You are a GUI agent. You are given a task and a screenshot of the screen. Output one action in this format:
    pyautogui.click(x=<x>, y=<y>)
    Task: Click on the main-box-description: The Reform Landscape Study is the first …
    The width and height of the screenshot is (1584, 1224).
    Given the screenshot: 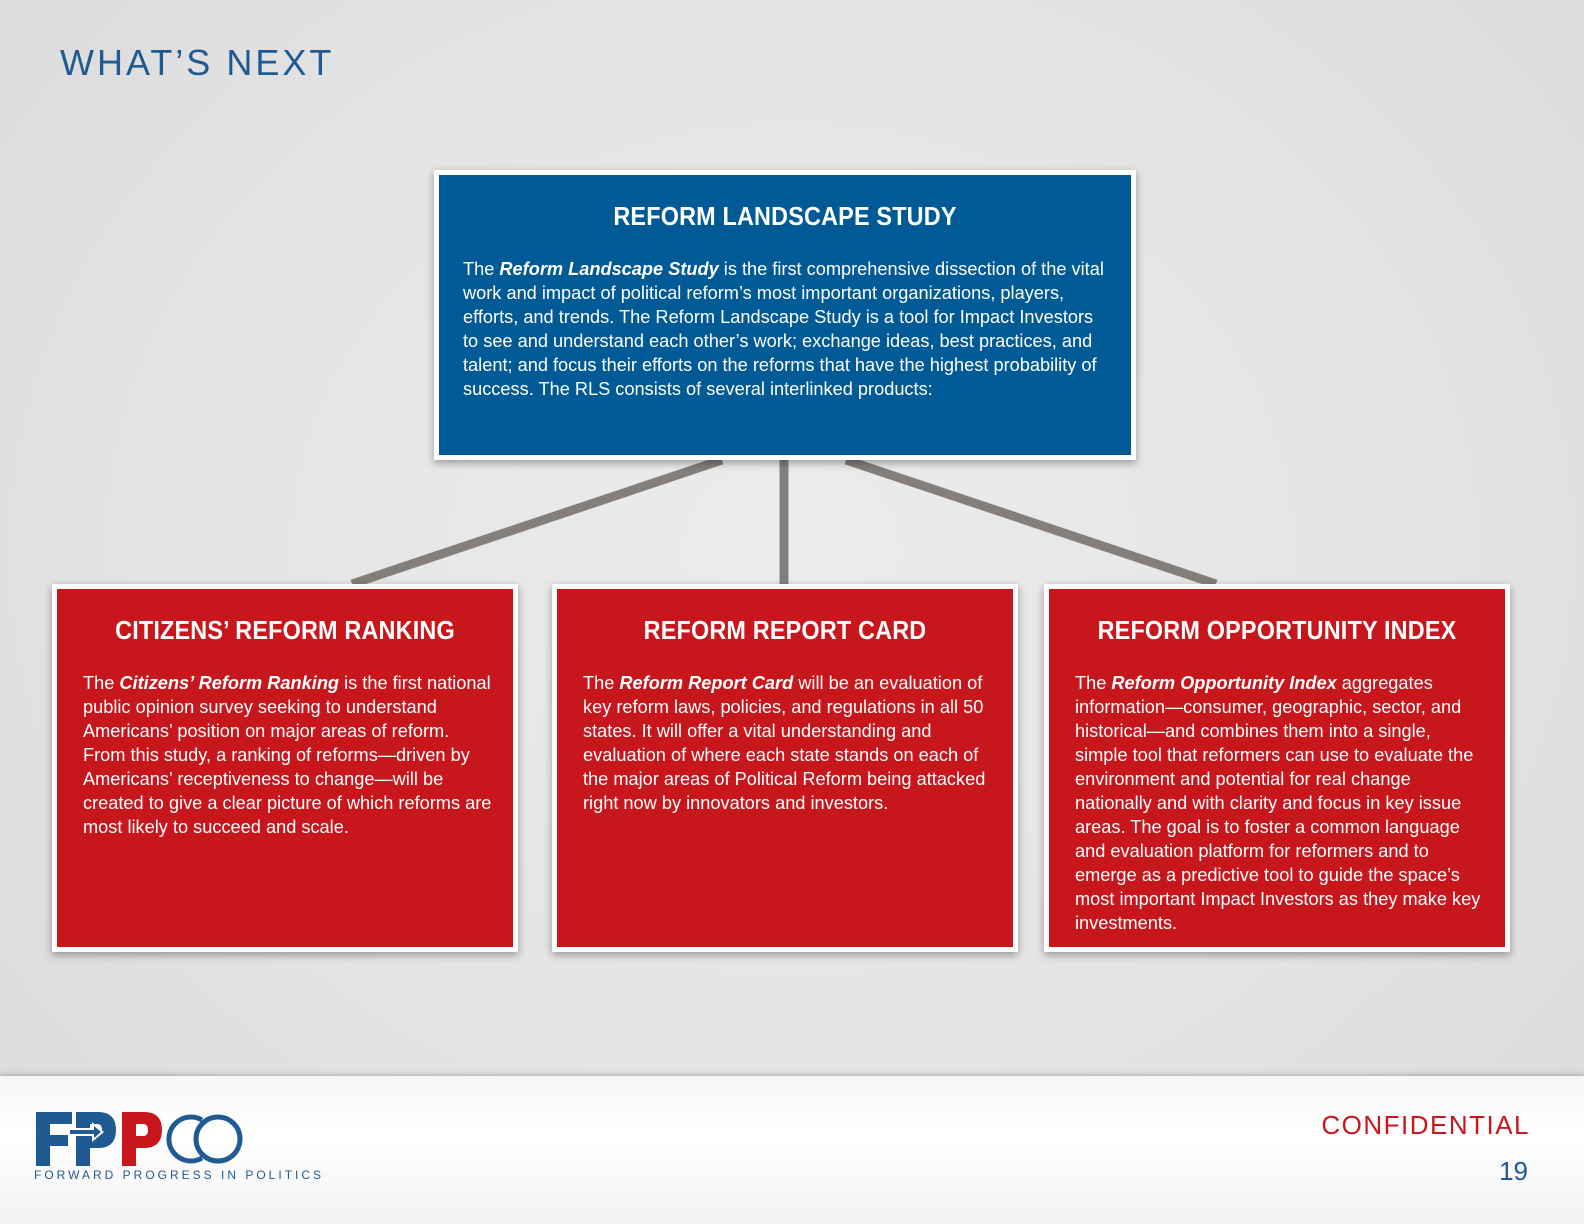 What is the action you would take?
    pyautogui.click(x=785, y=329)
    